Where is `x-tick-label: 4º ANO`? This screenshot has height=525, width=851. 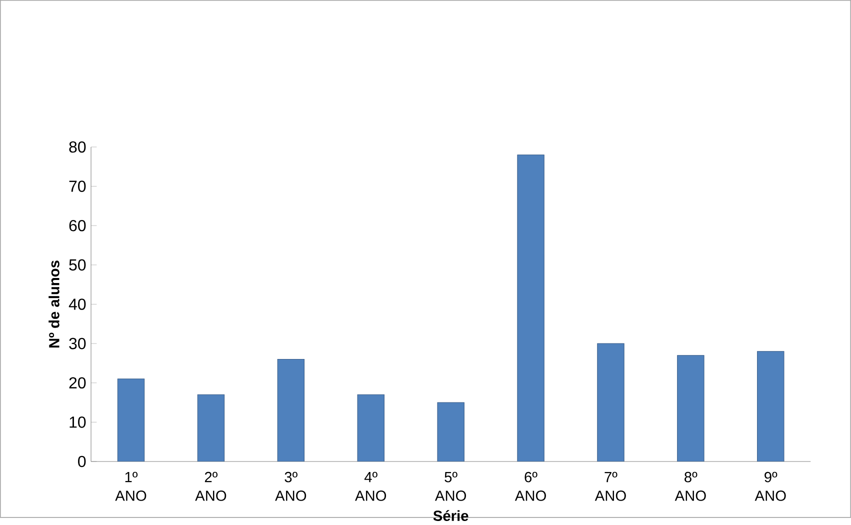 x-tick-label: 4º ANO is located at coordinates (370, 486).